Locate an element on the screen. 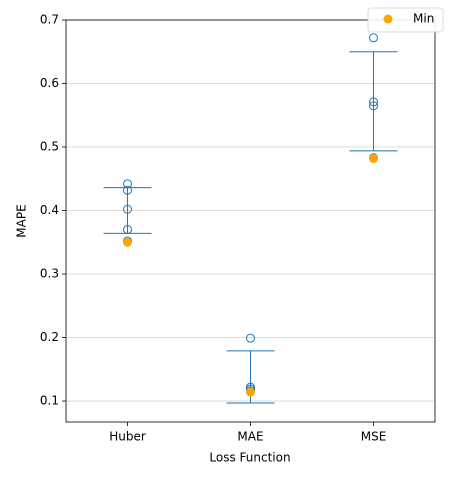  y-tick-label: 0.5 is located at coordinates (49, 147).